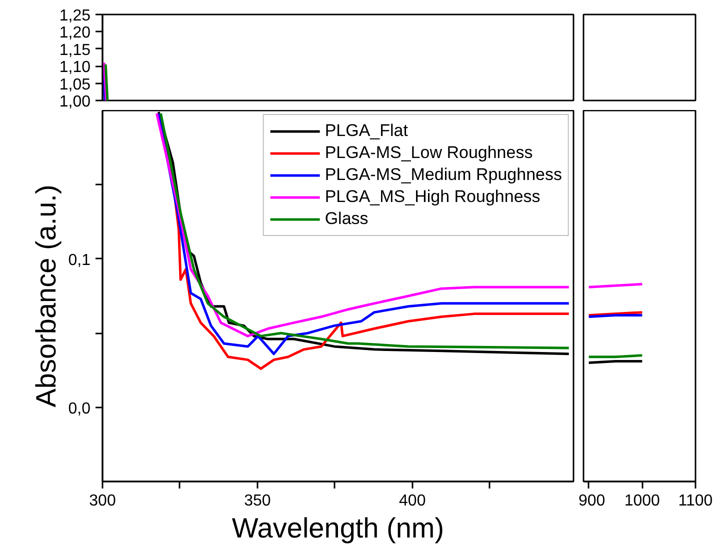 The width and height of the screenshot is (713, 558). What do you see at coordinates (75, 85) in the screenshot?
I see `y-tick-label: 1,05` at bounding box center [75, 85].